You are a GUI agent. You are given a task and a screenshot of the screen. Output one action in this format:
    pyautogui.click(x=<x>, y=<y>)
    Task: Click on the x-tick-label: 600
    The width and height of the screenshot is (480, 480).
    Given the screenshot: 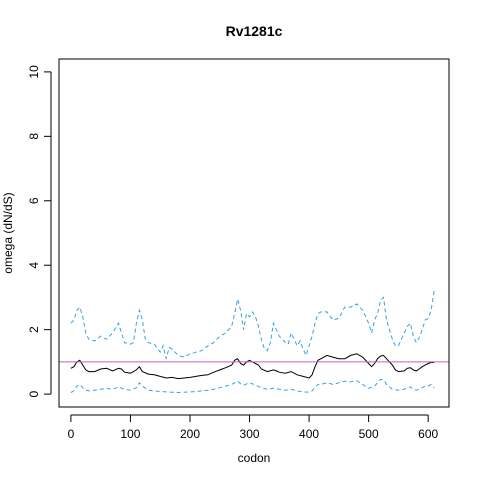 What is the action you would take?
    pyautogui.click(x=428, y=434)
    